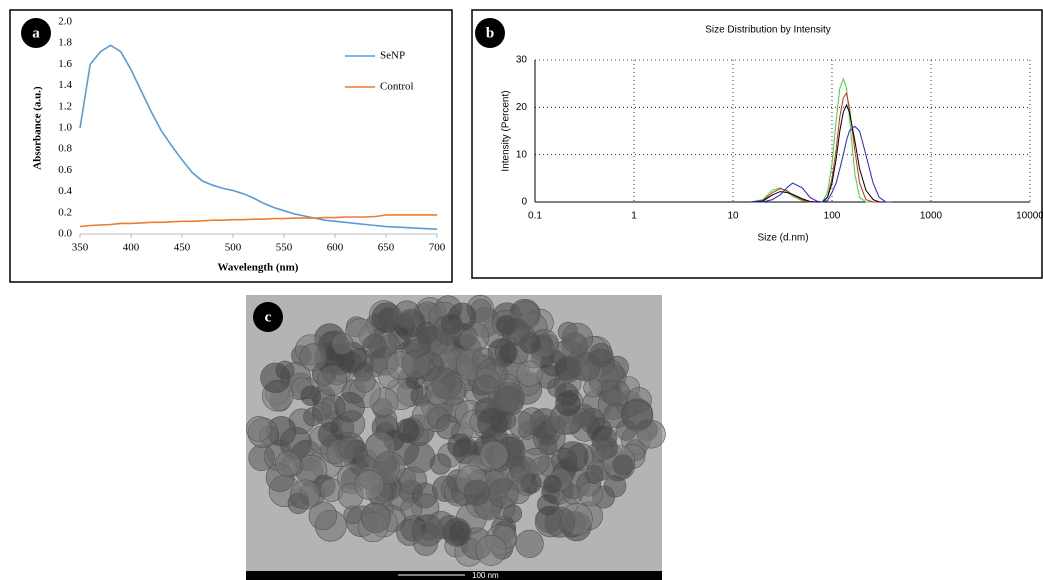  Describe the element at coordinates (65, 64) in the screenshot. I see `y-tick-label: 1.6` at that location.